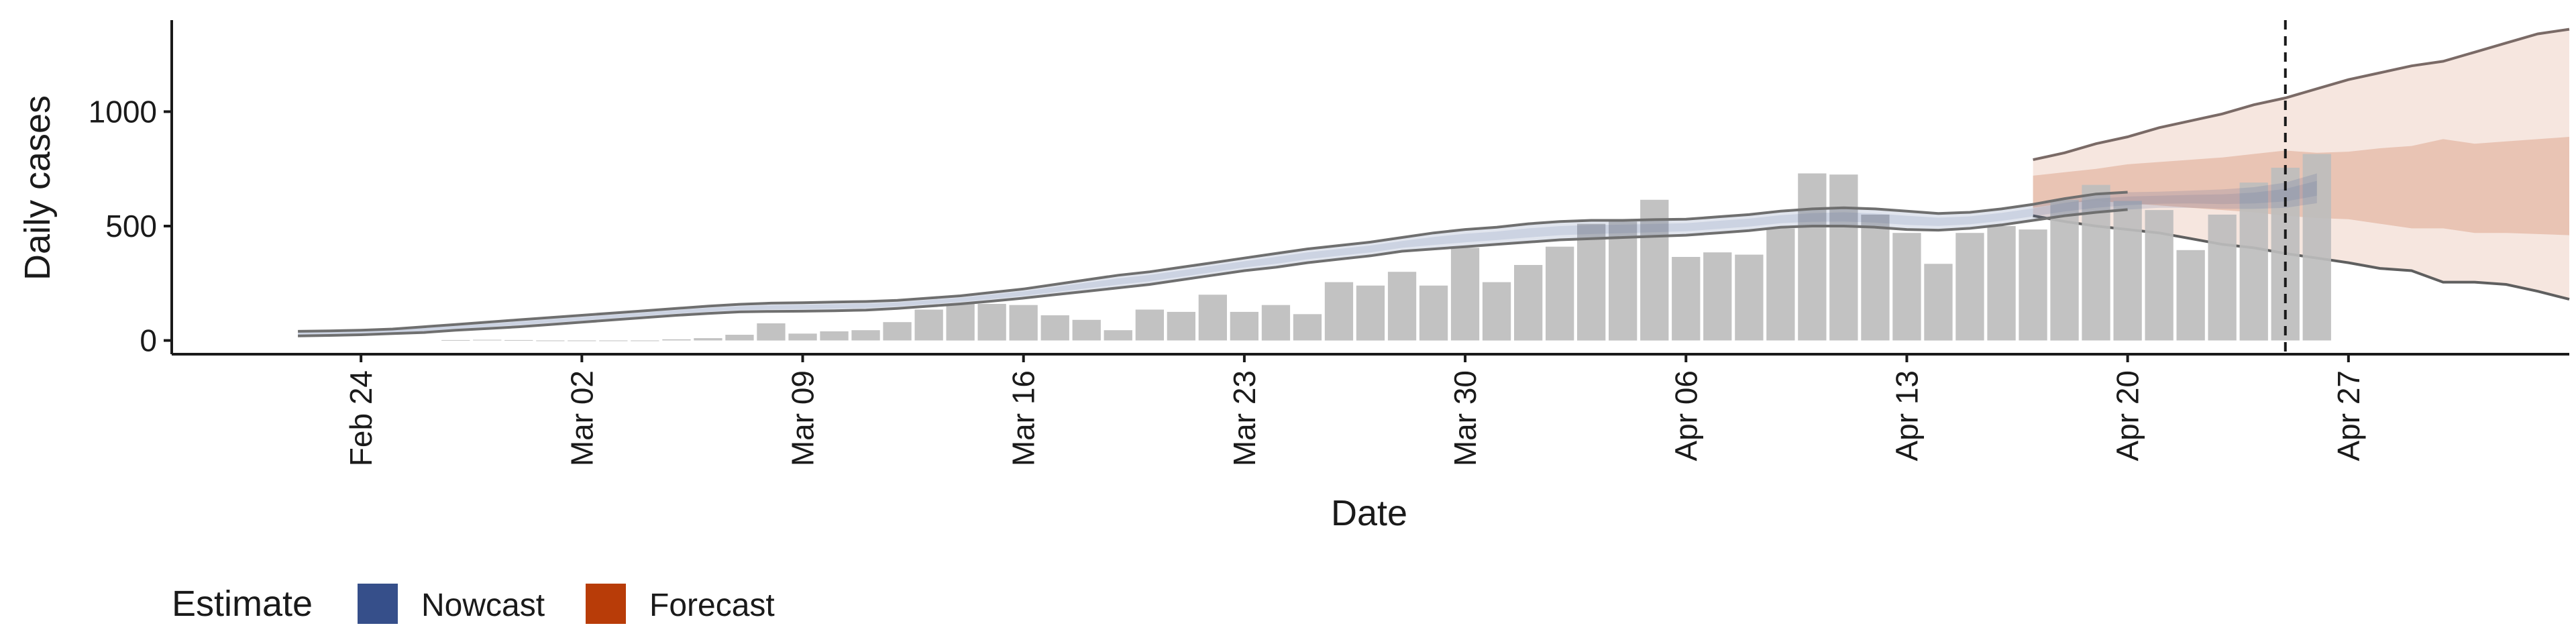 Image resolution: width=2576 pixels, height=644 pixels. Describe the element at coordinates (123, 111) in the screenshot. I see `y-tick-label-1000: 1000` at that location.